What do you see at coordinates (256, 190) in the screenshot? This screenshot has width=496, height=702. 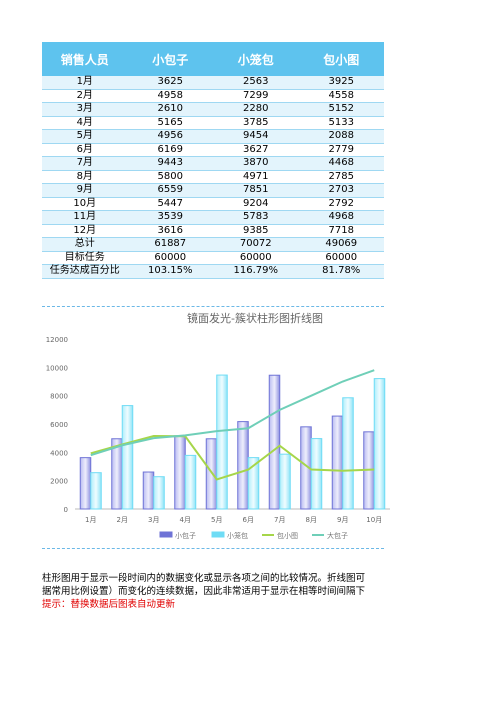 I see `table-cell: 7851` at bounding box center [256, 190].